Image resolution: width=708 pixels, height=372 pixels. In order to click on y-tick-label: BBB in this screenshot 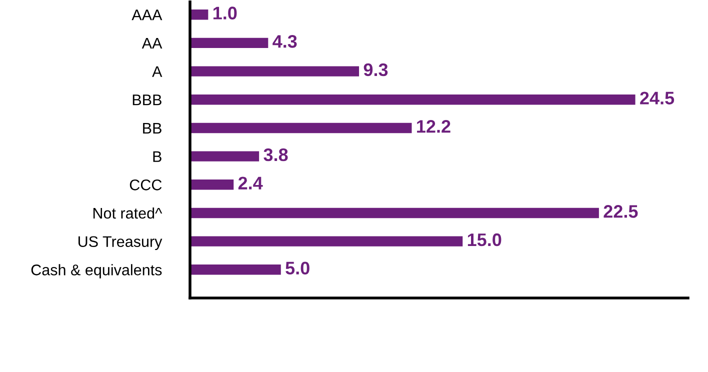, I will do `click(147, 100)`.